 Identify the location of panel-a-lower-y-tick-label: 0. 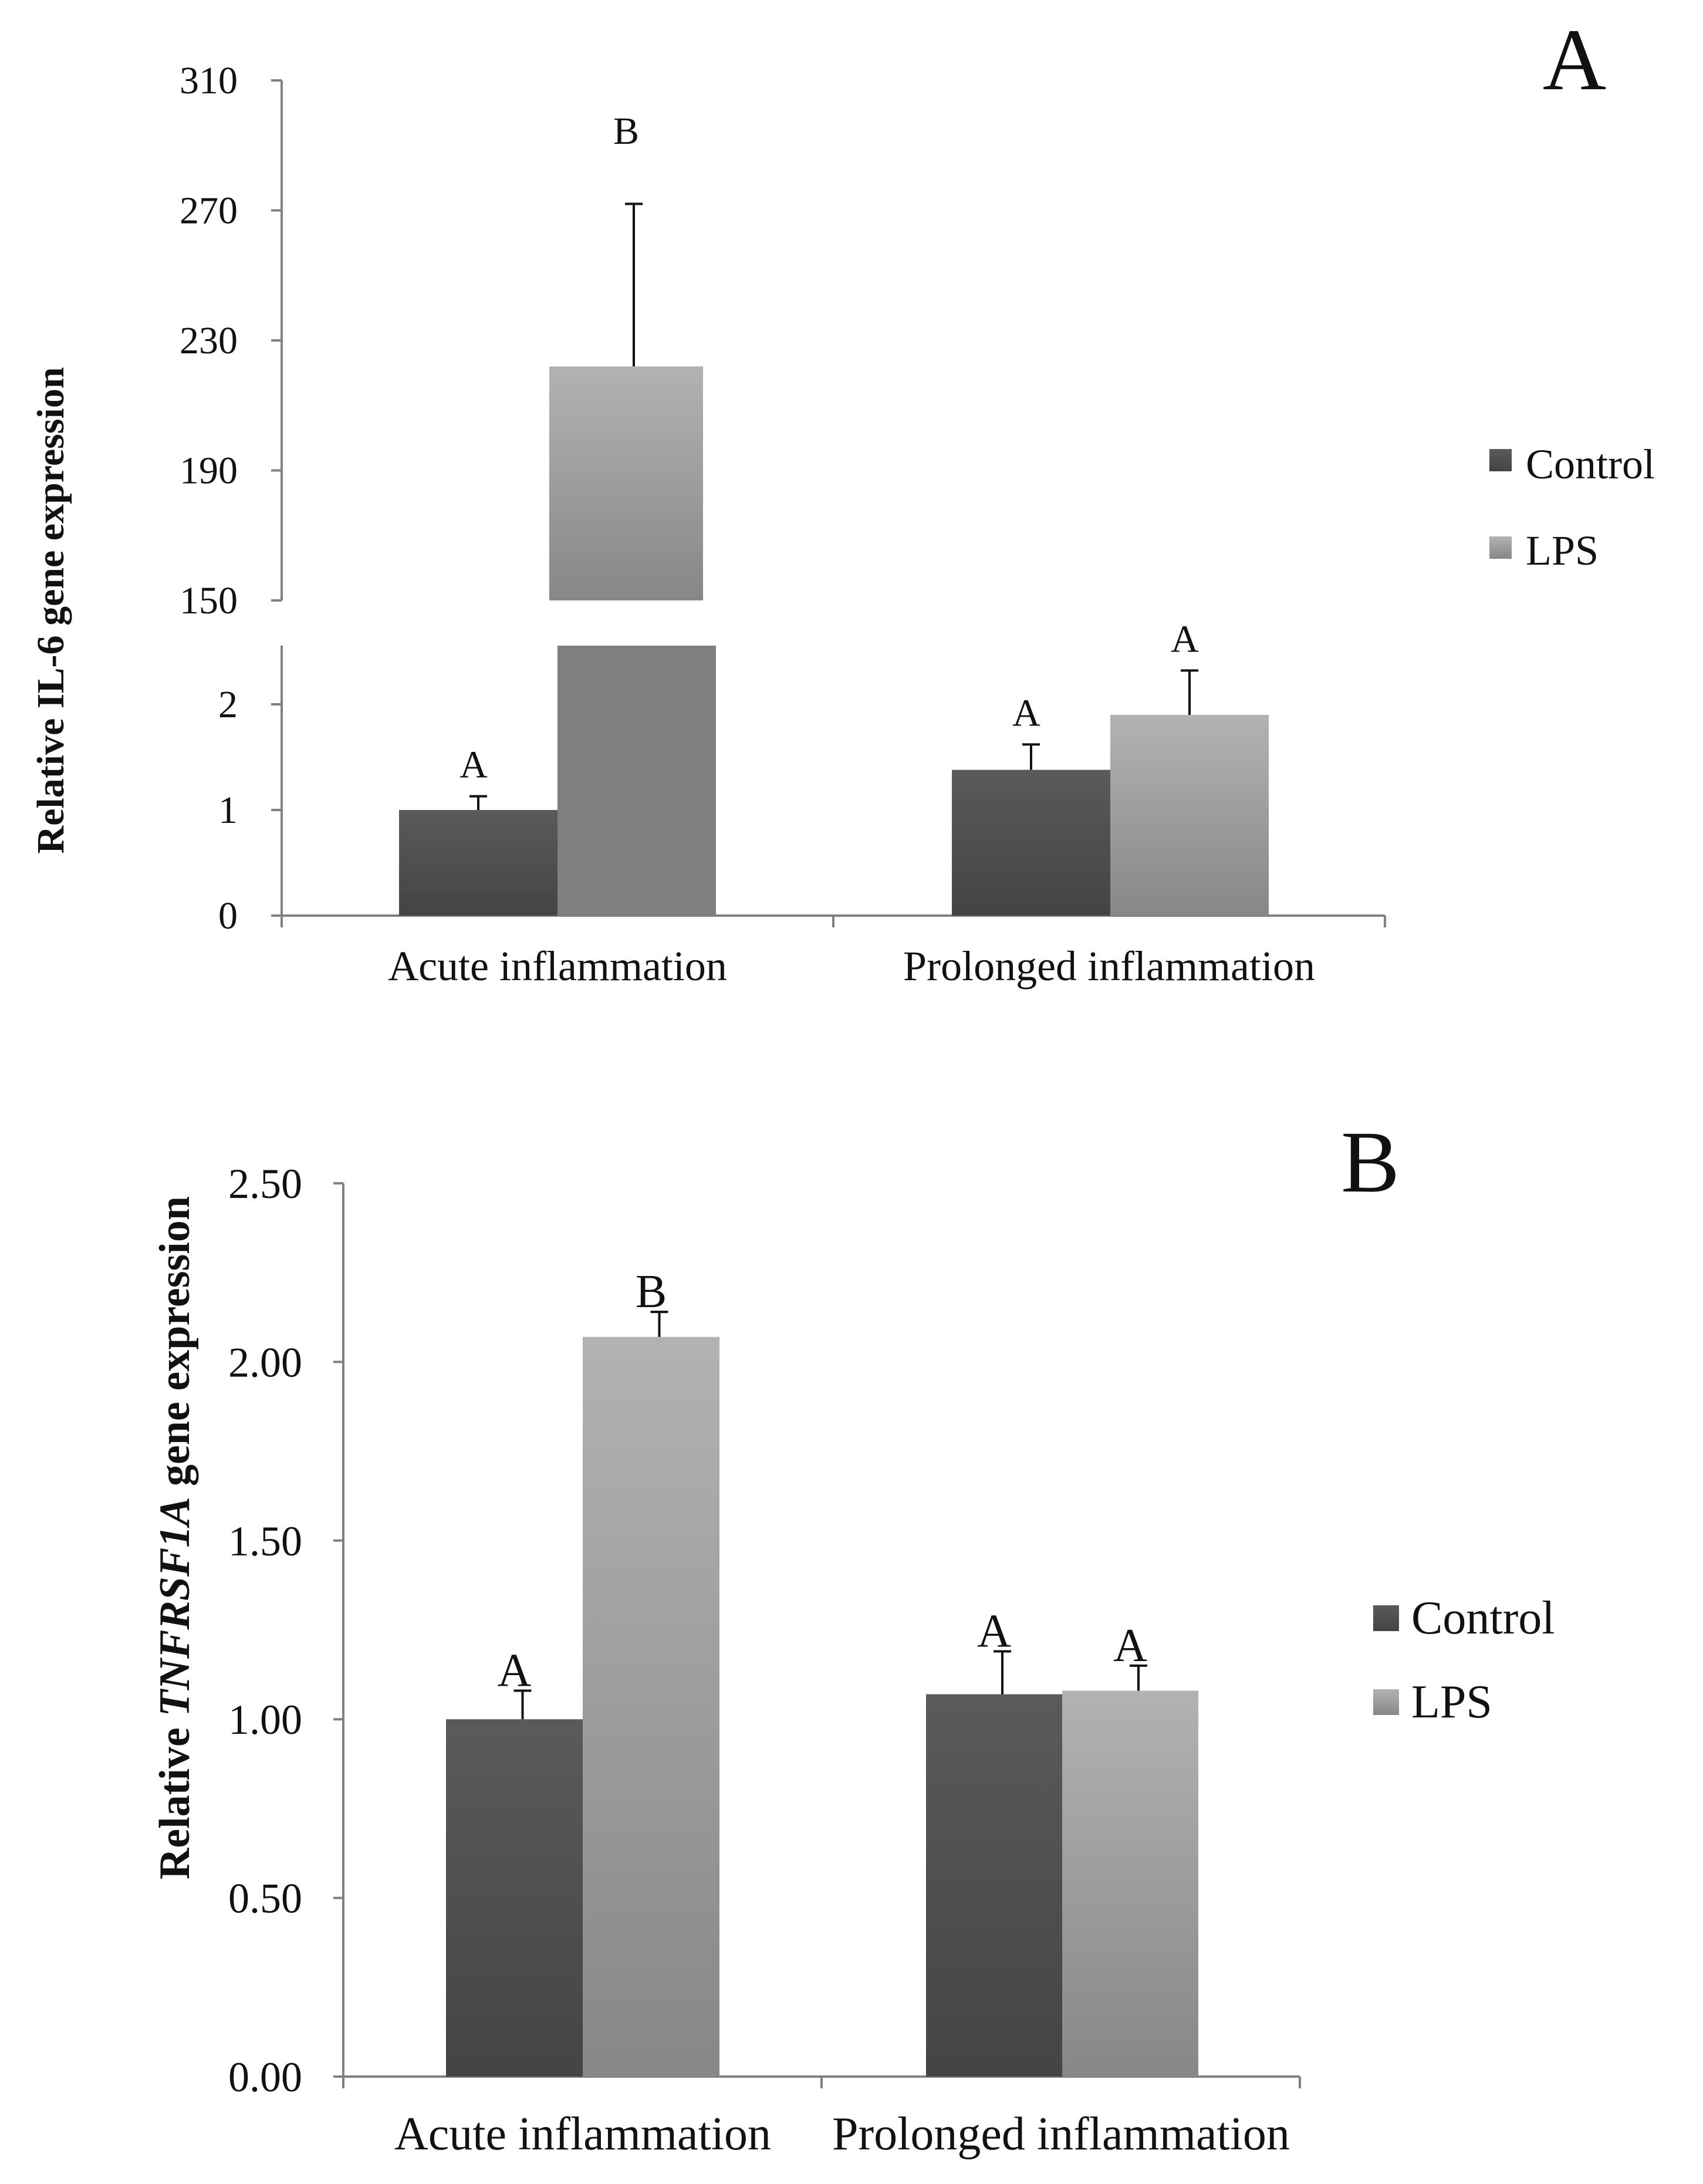
(228, 915).